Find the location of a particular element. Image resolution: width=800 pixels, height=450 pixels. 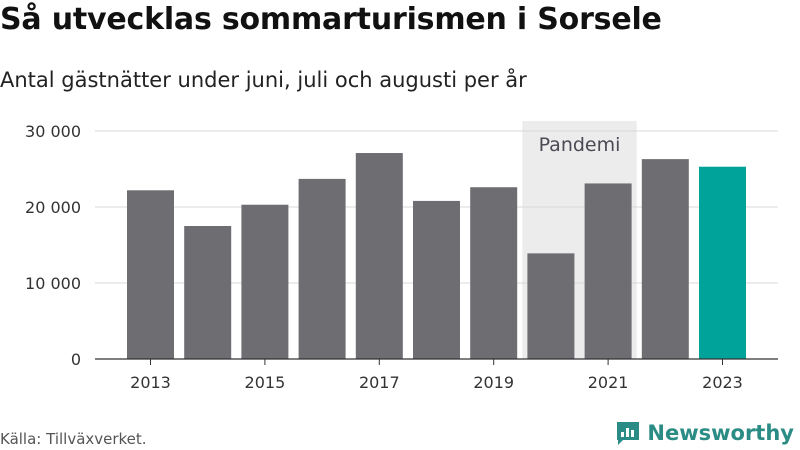

y-tick-label: 0 is located at coordinates (76, 359).